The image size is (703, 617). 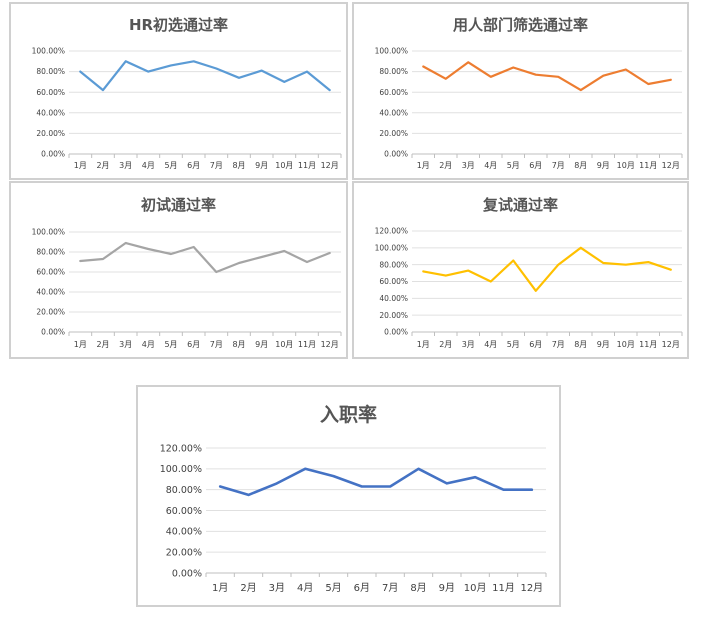 I want to click on y-tick-label: 20.00%, so click(x=50, y=133).